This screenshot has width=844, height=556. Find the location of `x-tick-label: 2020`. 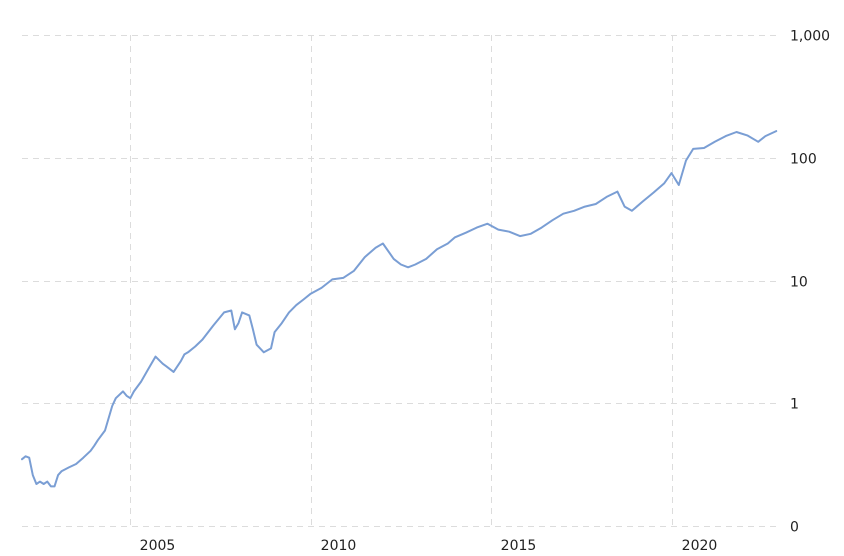

x-tick-label: 2020 is located at coordinates (700, 546).